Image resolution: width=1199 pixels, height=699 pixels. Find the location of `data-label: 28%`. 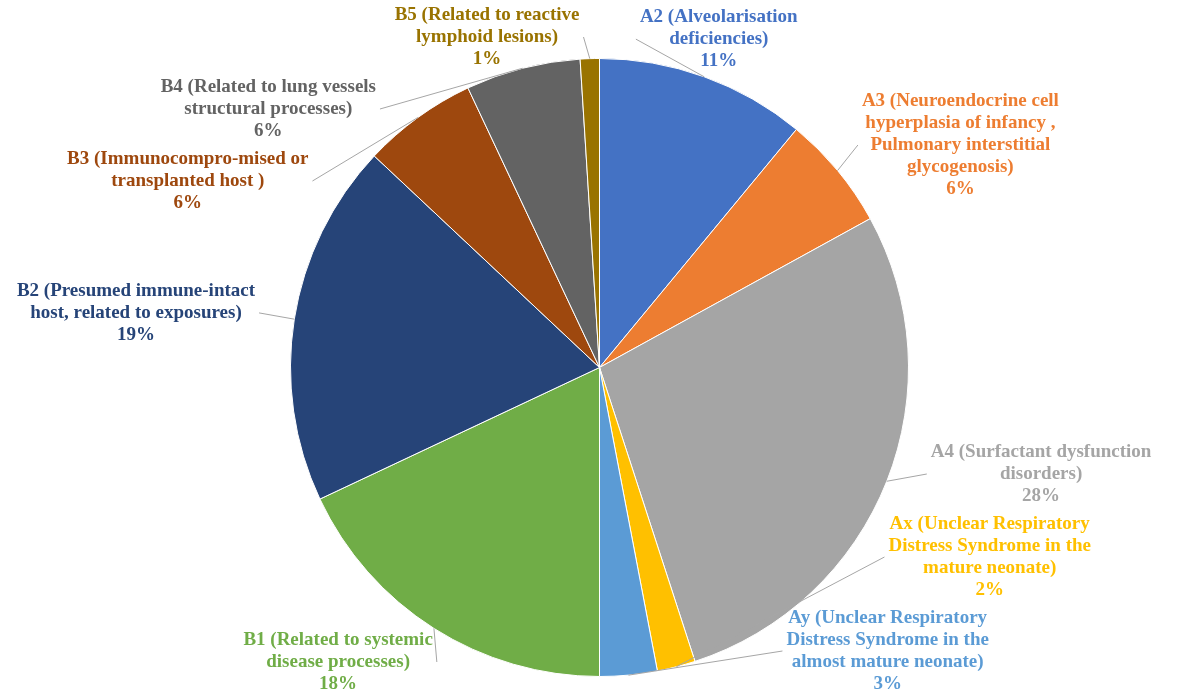

data-label: 28% is located at coordinates (1041, 494).